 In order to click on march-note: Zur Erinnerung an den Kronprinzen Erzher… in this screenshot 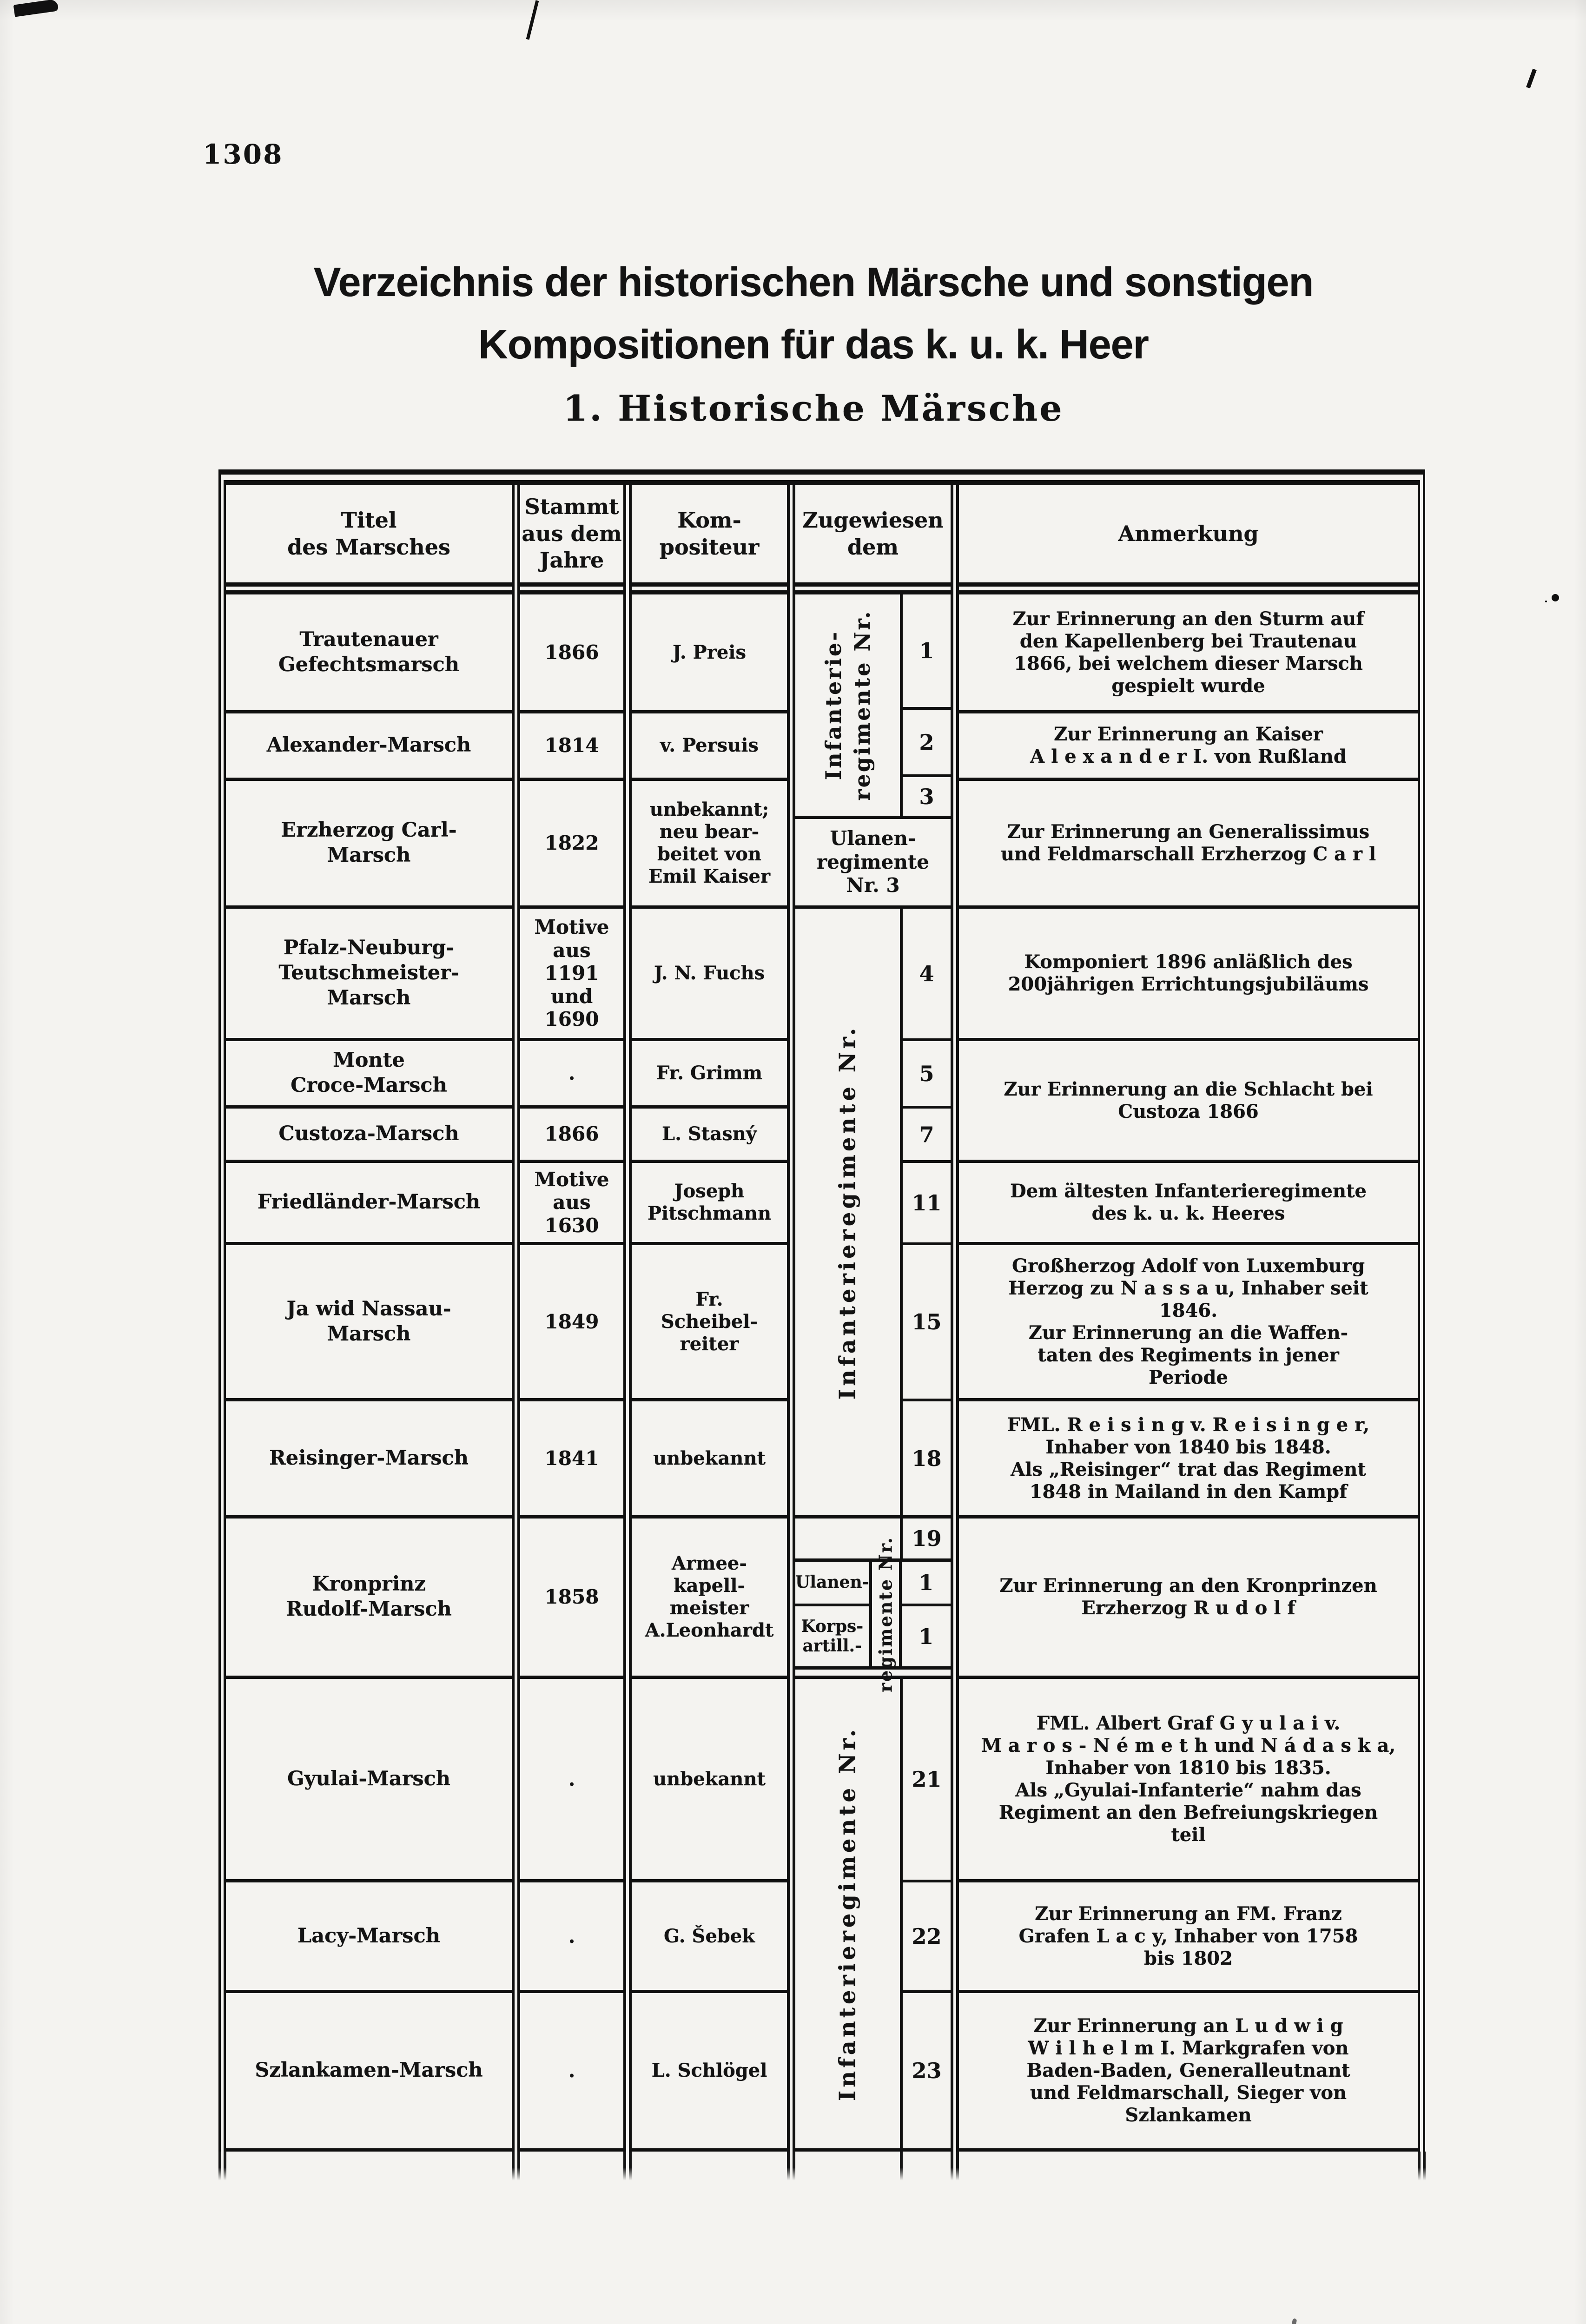, I will do `click(1188, 1599)`.